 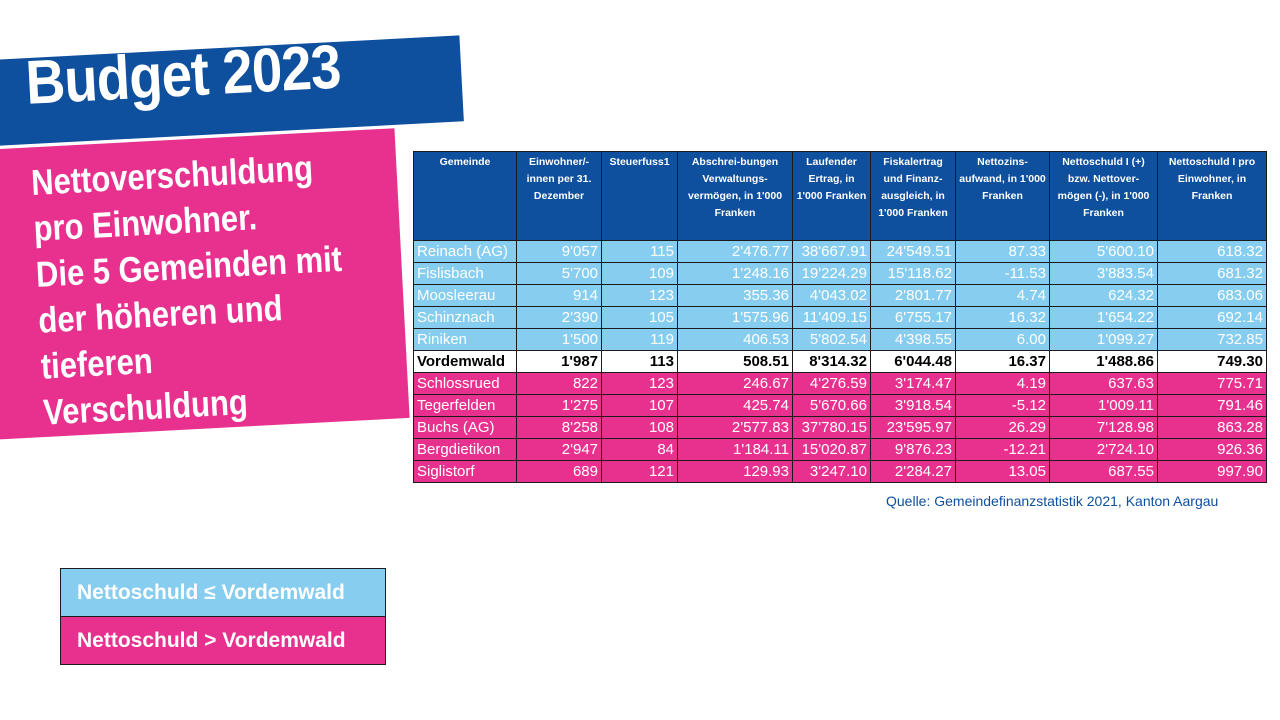 I want to click on value-cell: 1'488.86, so click(x=1103, y=361).